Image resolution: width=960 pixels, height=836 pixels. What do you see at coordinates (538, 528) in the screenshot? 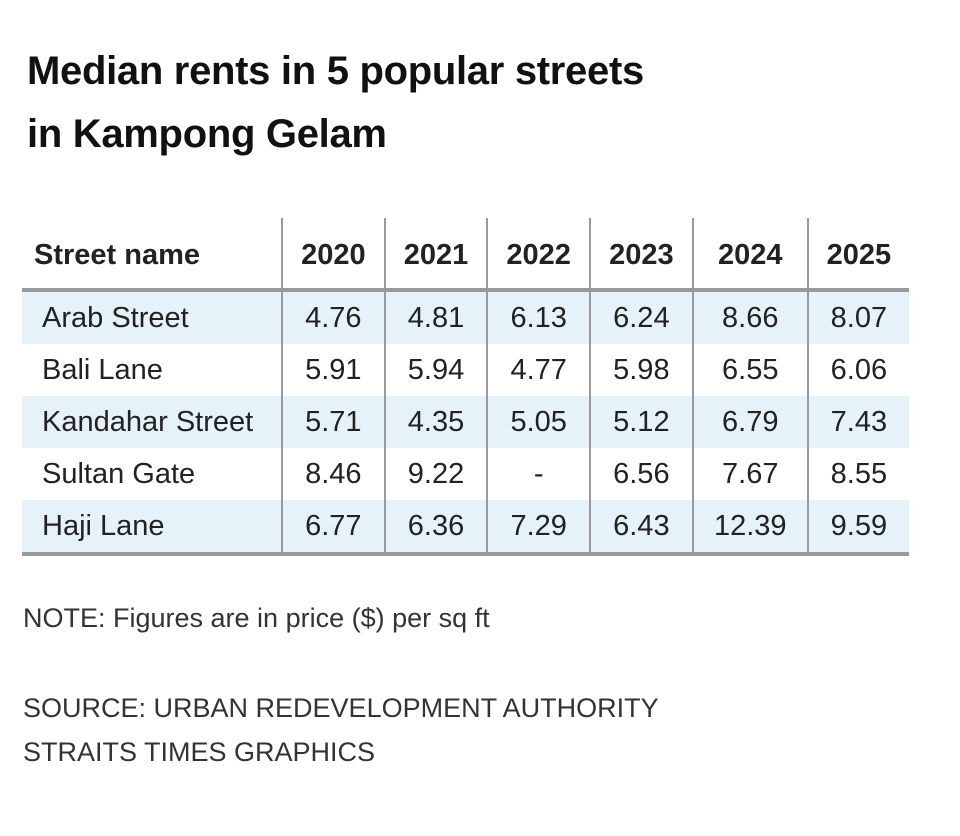
I see `rent-value-cell: 7.29` at bounding box center [538, 528].